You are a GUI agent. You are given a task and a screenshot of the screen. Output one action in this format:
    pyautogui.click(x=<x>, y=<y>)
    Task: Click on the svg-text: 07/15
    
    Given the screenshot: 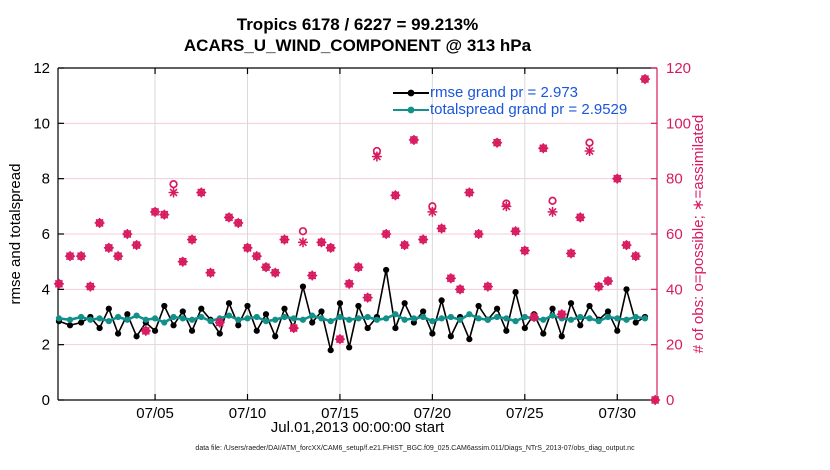 What is the action you would take?
    pyautogui.click(x=340, y=413)
    